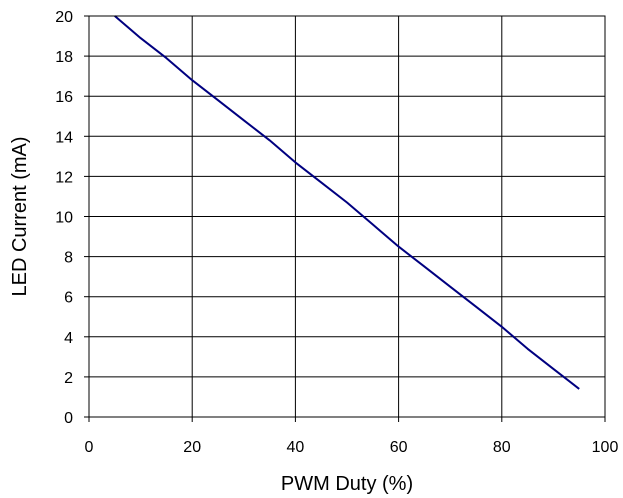  Describe the element at coordinates (347, 484) in the screenshot. I see `x-axis-title: PWM Duty (%)` at that location.